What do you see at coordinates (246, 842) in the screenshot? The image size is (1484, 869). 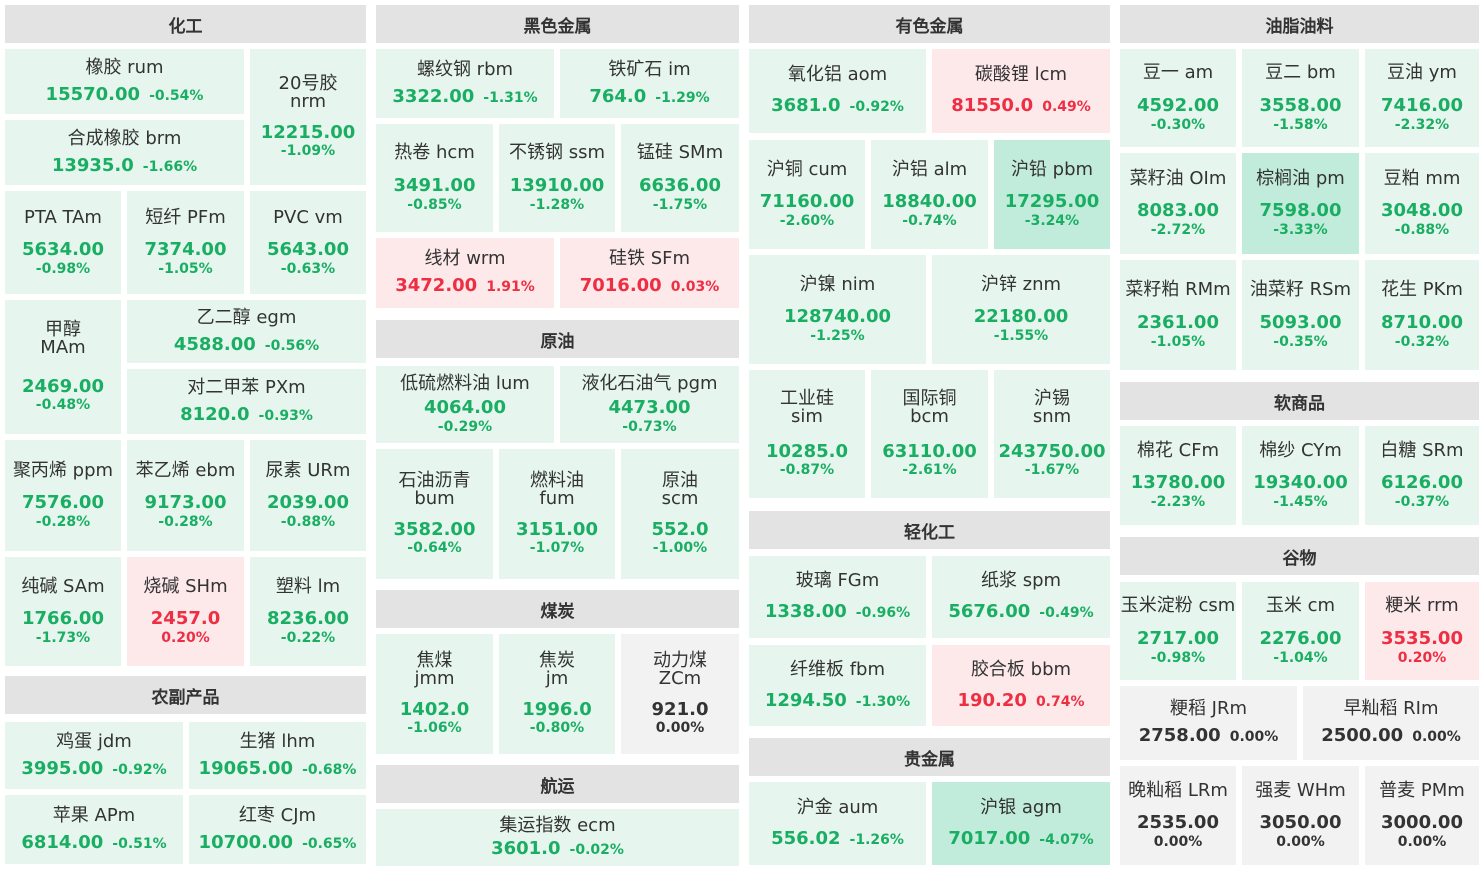 I see `price: 10700.00` at bounding box center [246, 842].